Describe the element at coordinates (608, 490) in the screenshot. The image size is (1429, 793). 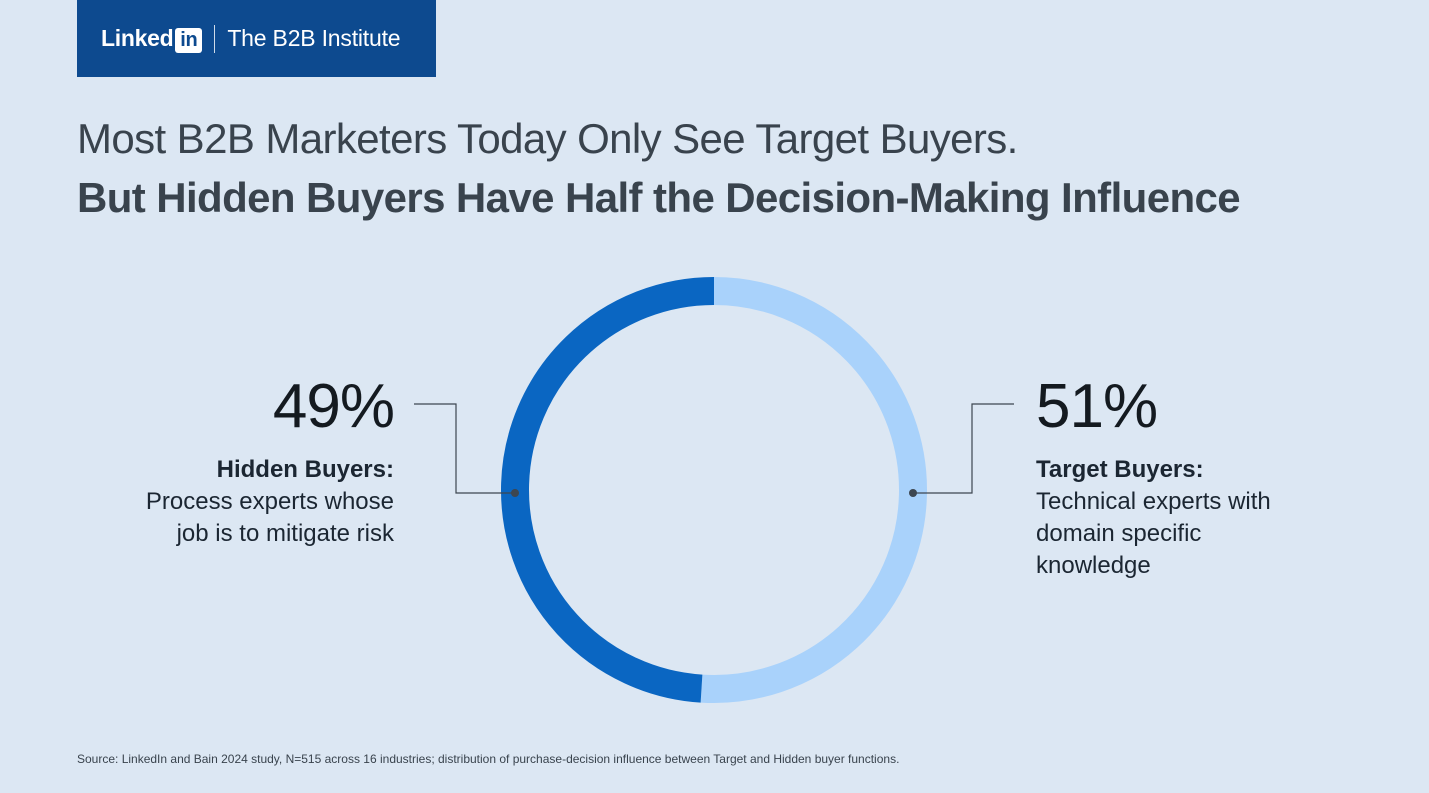
I see `donut-slice-hidden-buyers` at that location.